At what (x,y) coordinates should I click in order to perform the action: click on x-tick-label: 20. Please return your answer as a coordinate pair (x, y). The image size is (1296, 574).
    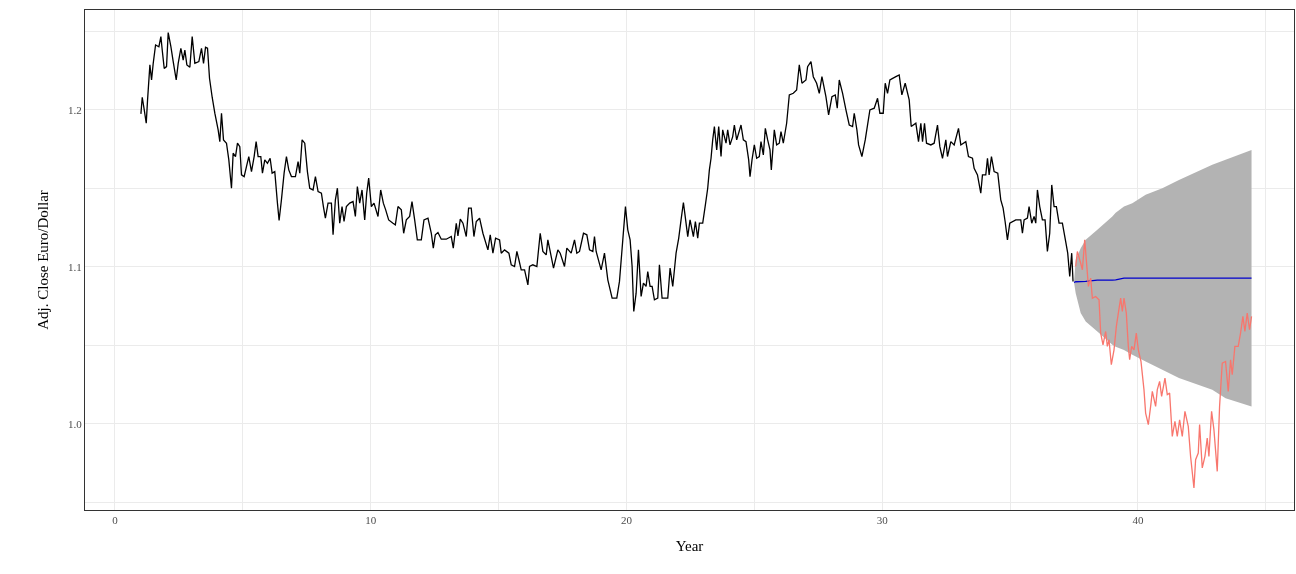
    Looking at the image, I should click on (626, 520).